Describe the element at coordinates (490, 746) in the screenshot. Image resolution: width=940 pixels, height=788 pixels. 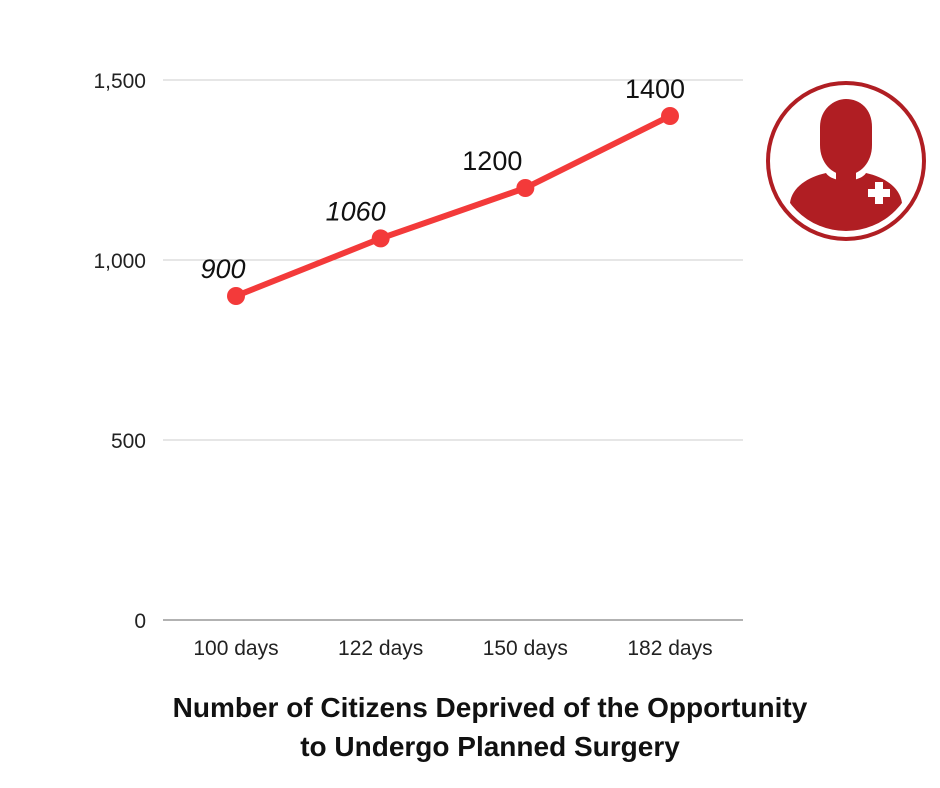
I see `chart-title-line-2: to Undergo Planned Surgery` at that location.